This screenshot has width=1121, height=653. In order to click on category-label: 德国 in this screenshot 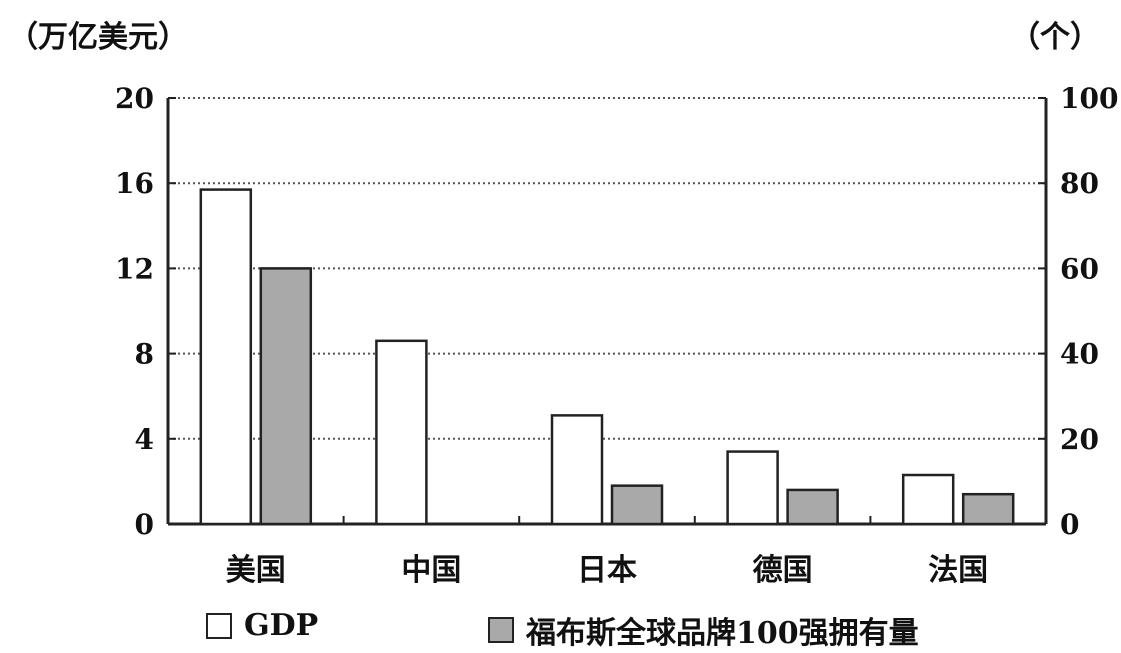, I will do `click(783, 570)`.